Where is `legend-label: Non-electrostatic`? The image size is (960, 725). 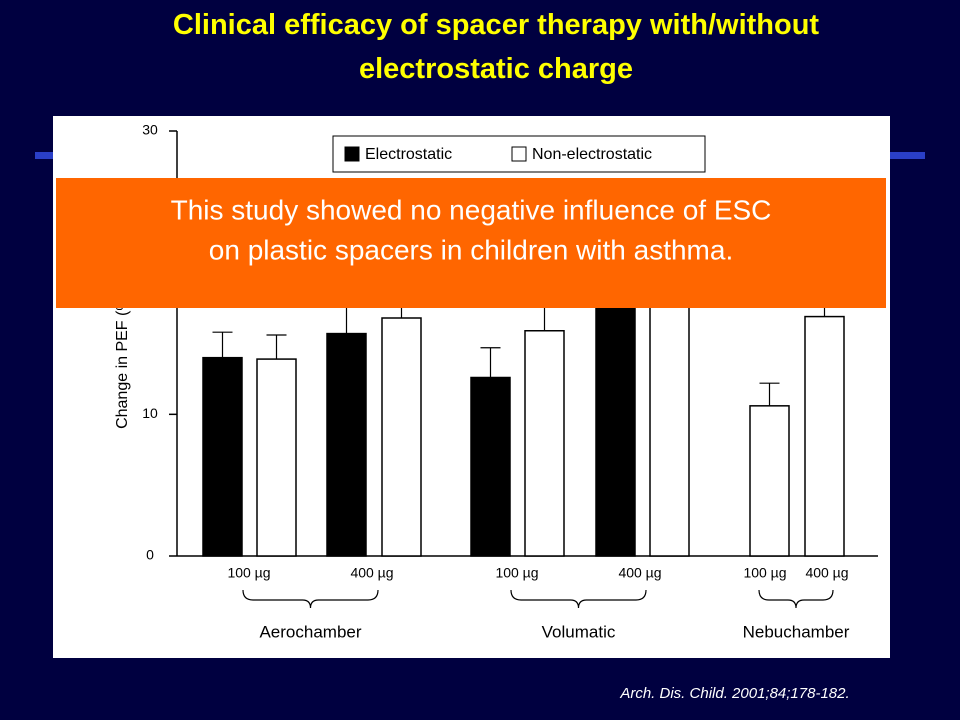 legend-label: Non-electrostatic is located at coordinates (592, 154).